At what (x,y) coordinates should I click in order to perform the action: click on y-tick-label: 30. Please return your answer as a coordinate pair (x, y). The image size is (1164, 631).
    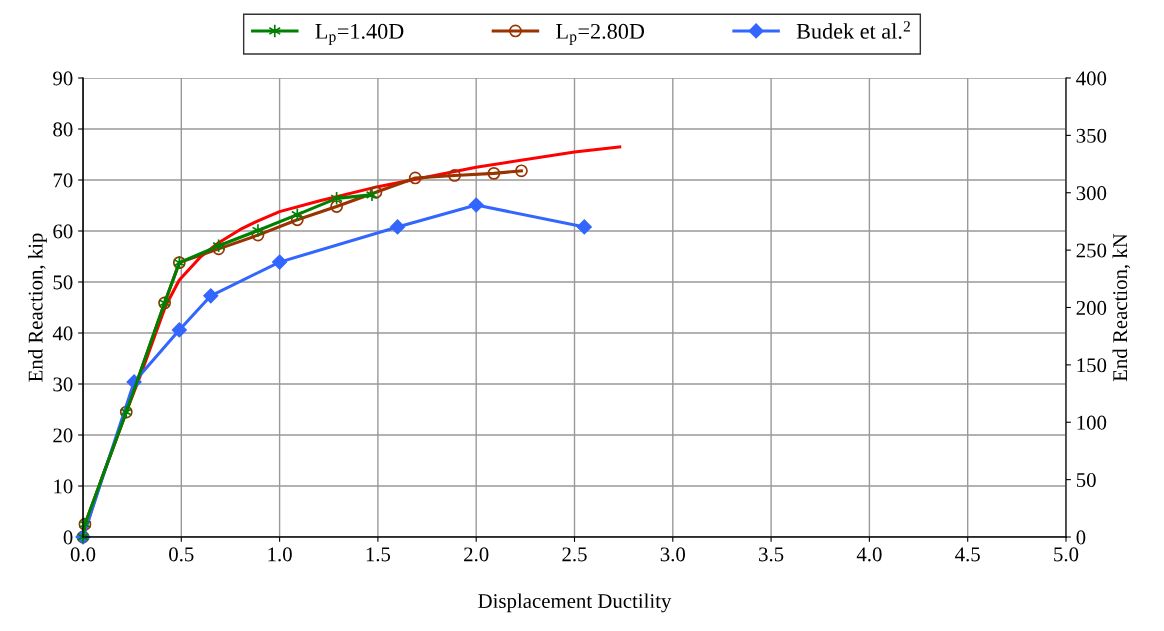
    Looking at the image, I should click on (63, 384).